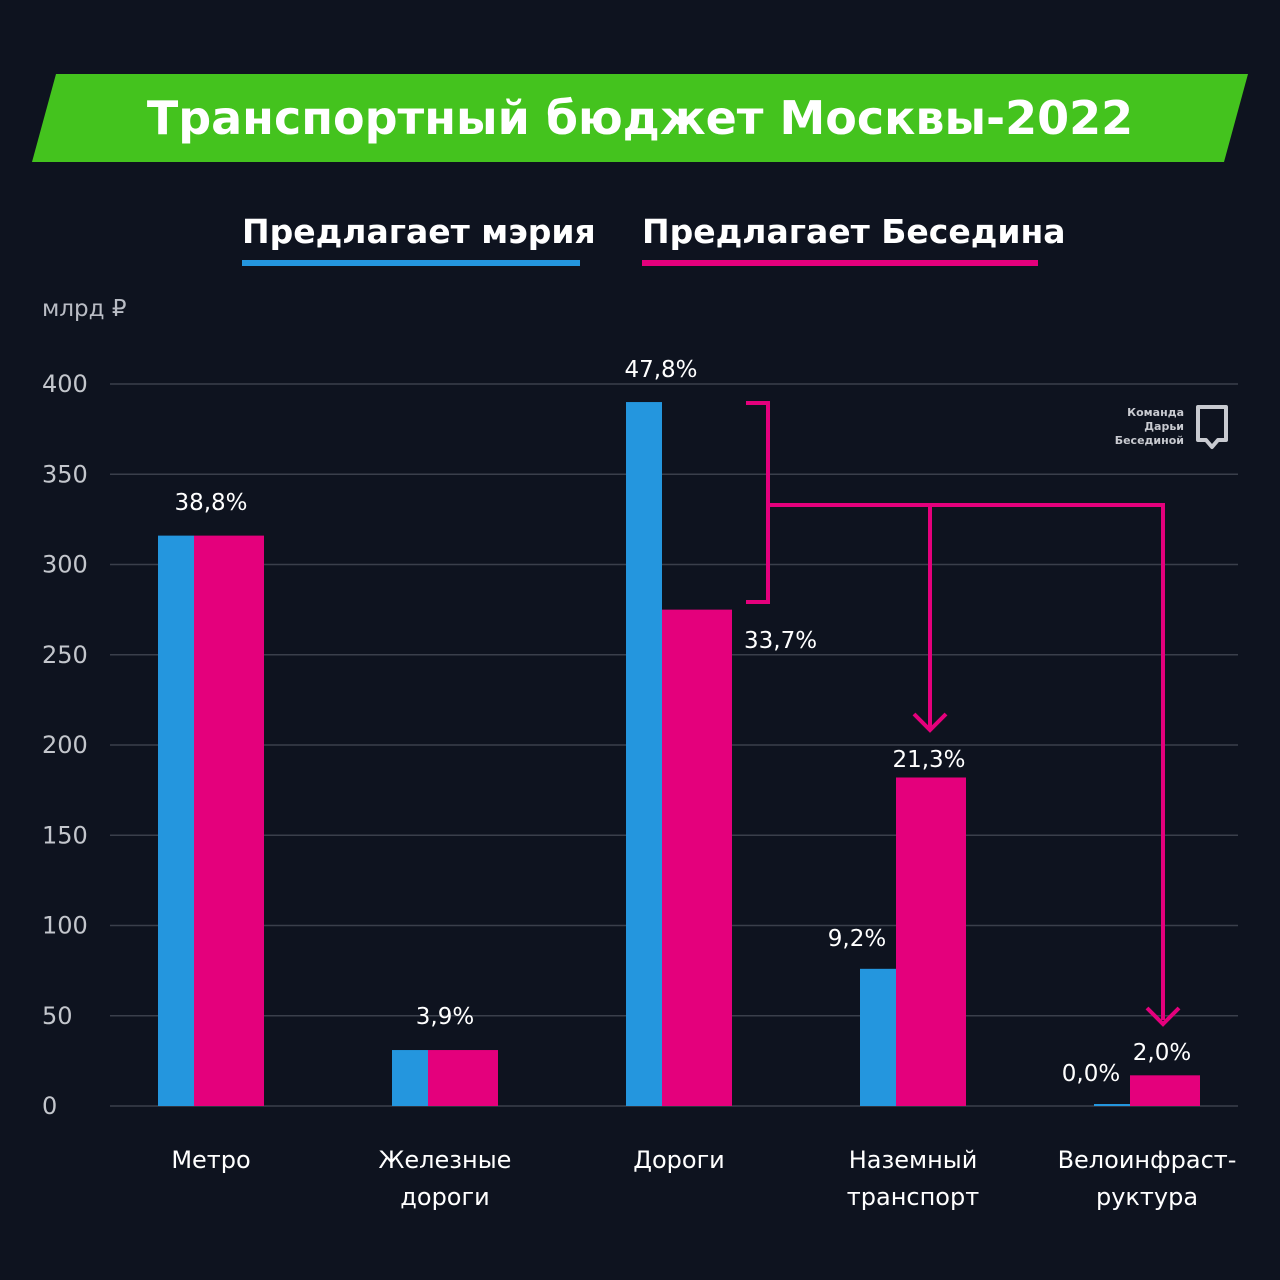 The width and height of the screenshot is (1280, 1280). Describe the element at coordinates (758, 502) in the screenshot. I see `reallocation-bracket` at that location.